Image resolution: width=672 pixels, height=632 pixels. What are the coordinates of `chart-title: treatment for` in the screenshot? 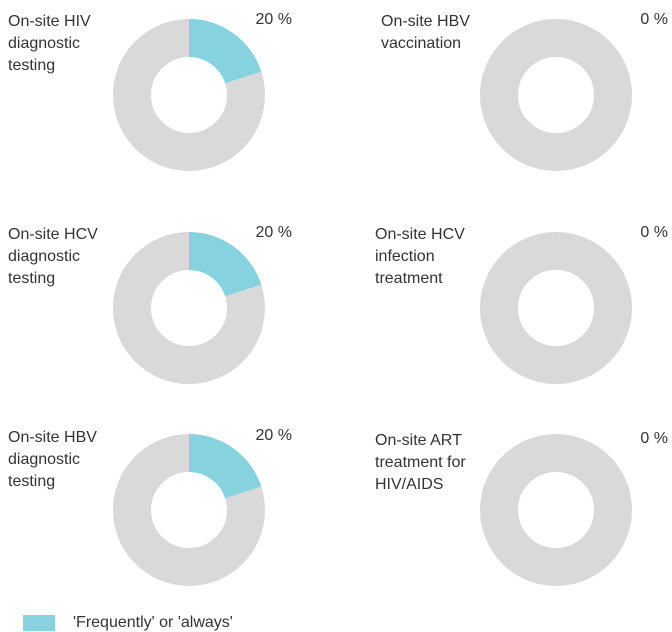 It's located at (420, 462).